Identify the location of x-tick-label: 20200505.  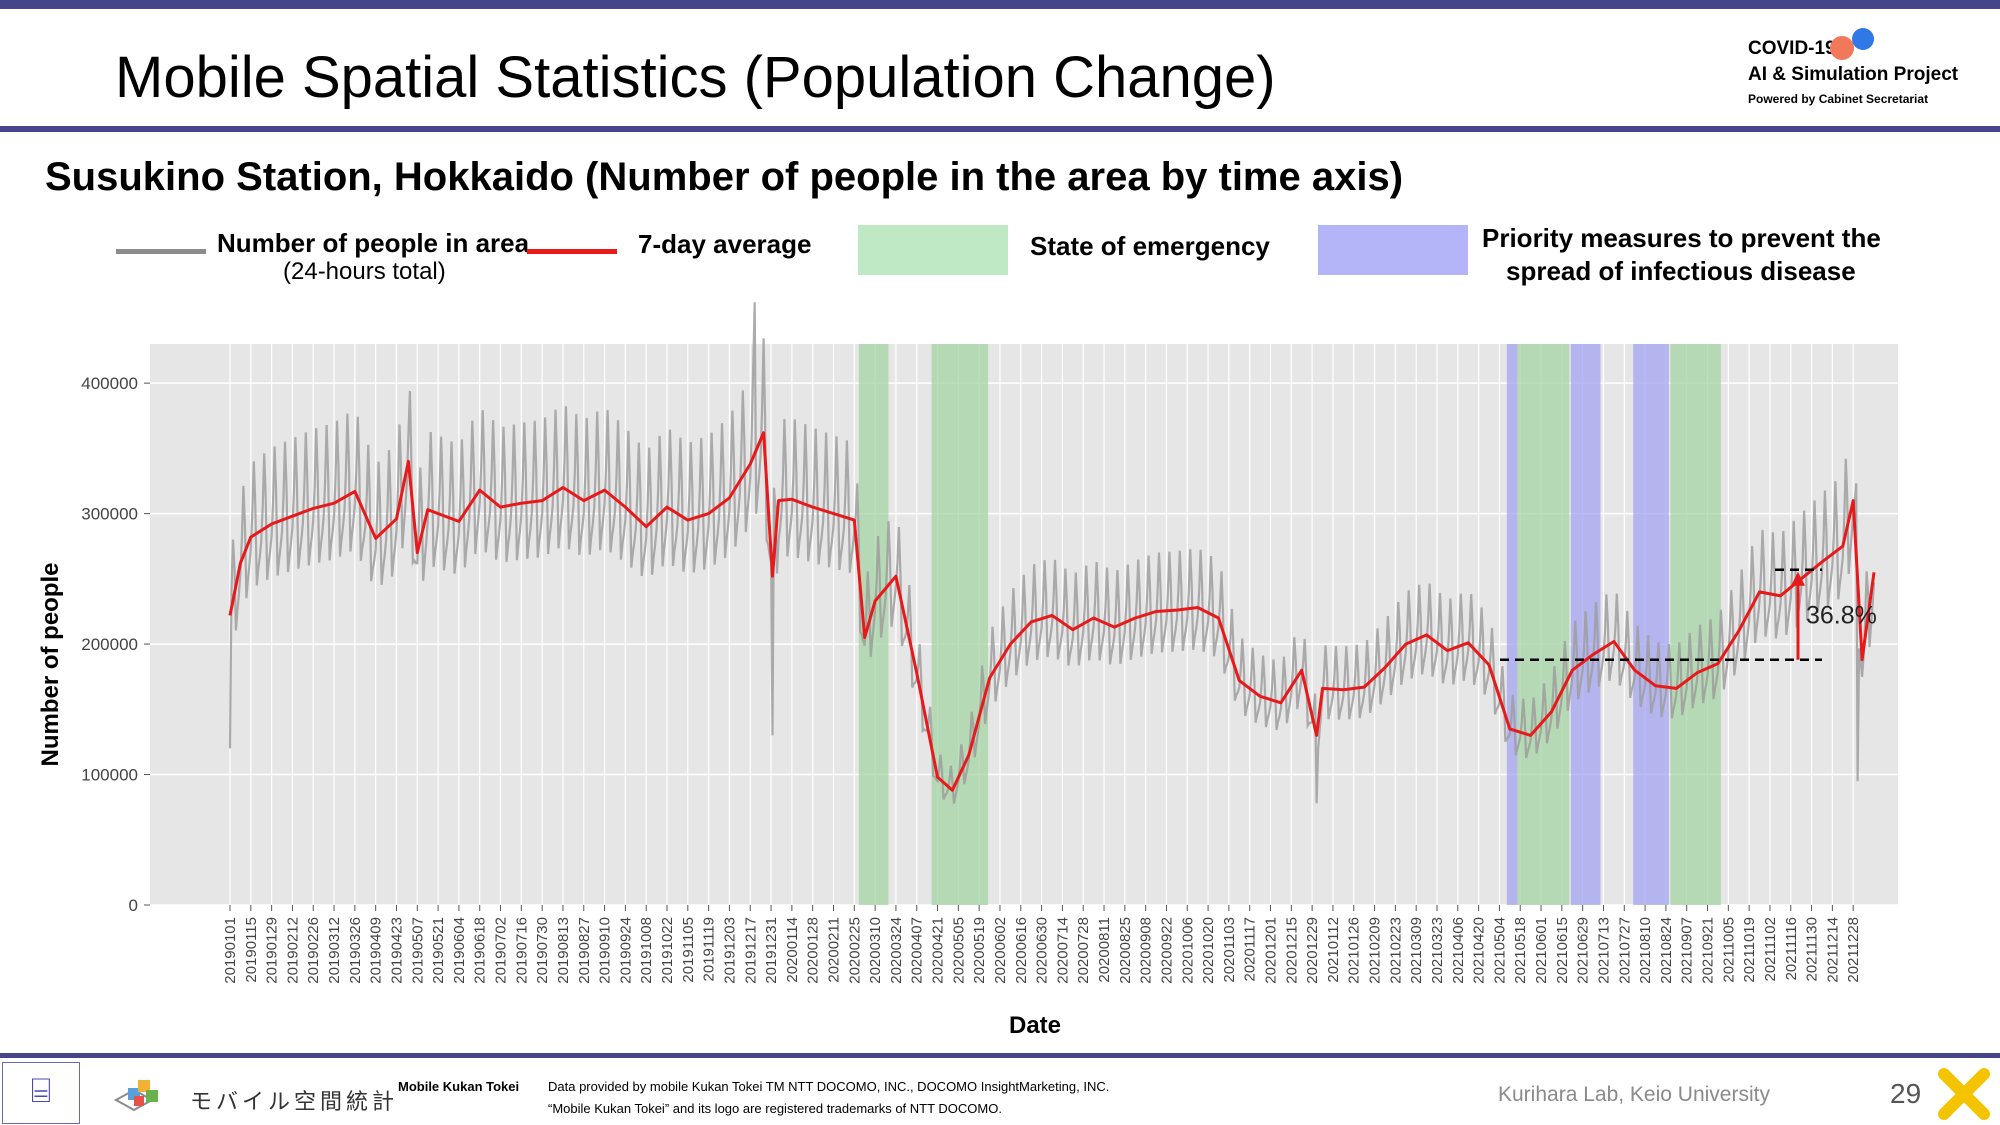
(958, 950).